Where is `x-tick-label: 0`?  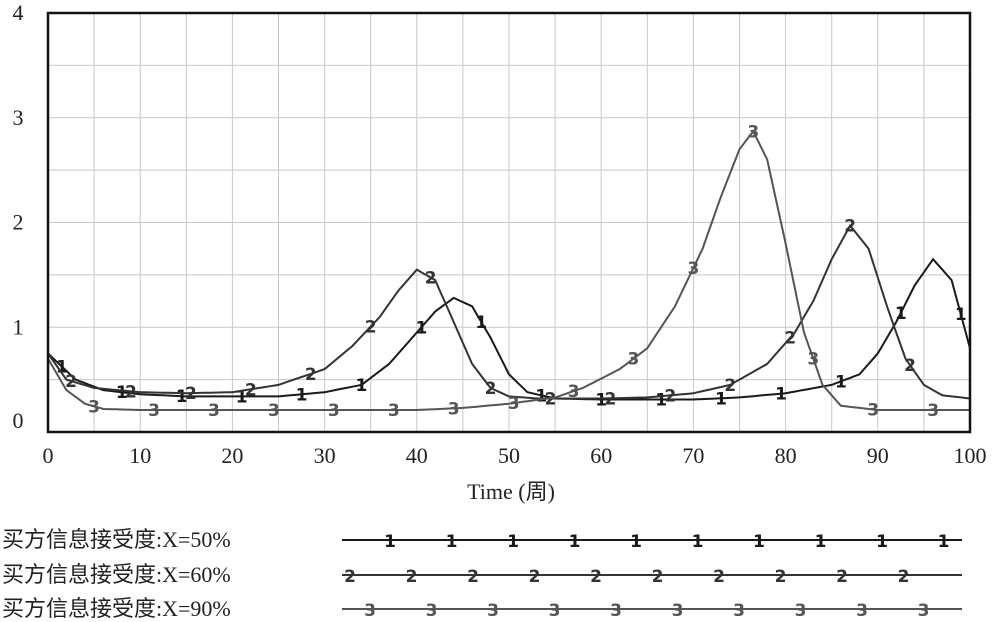 x-tick-label: 0 is located at coordinates (48, 455).